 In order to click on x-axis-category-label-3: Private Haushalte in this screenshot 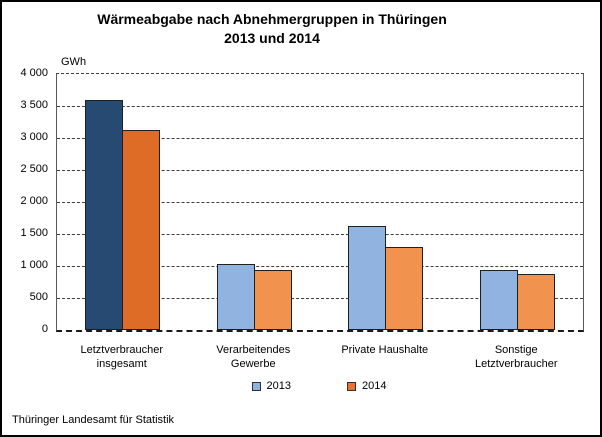, I will do `click(385, 357)`.